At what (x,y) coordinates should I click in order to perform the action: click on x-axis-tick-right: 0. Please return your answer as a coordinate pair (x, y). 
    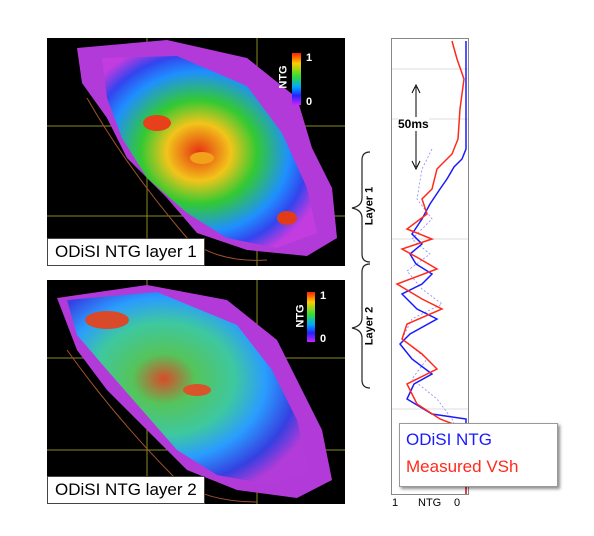
    Looking at the image, I should click on (457, 503).